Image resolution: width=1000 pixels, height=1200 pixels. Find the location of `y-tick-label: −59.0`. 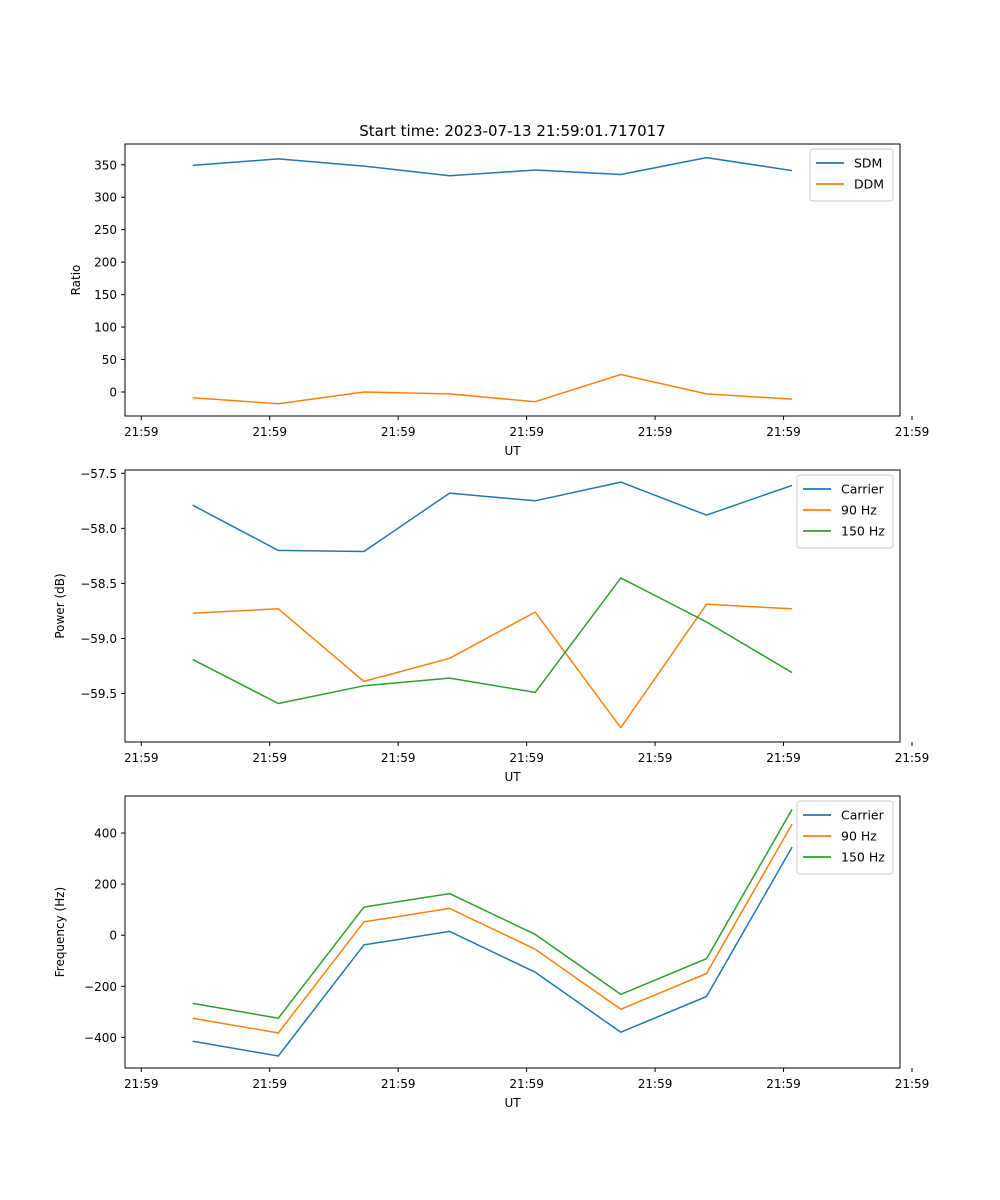

y-tick-label: −59.0 is located at coordinates (98, 639).